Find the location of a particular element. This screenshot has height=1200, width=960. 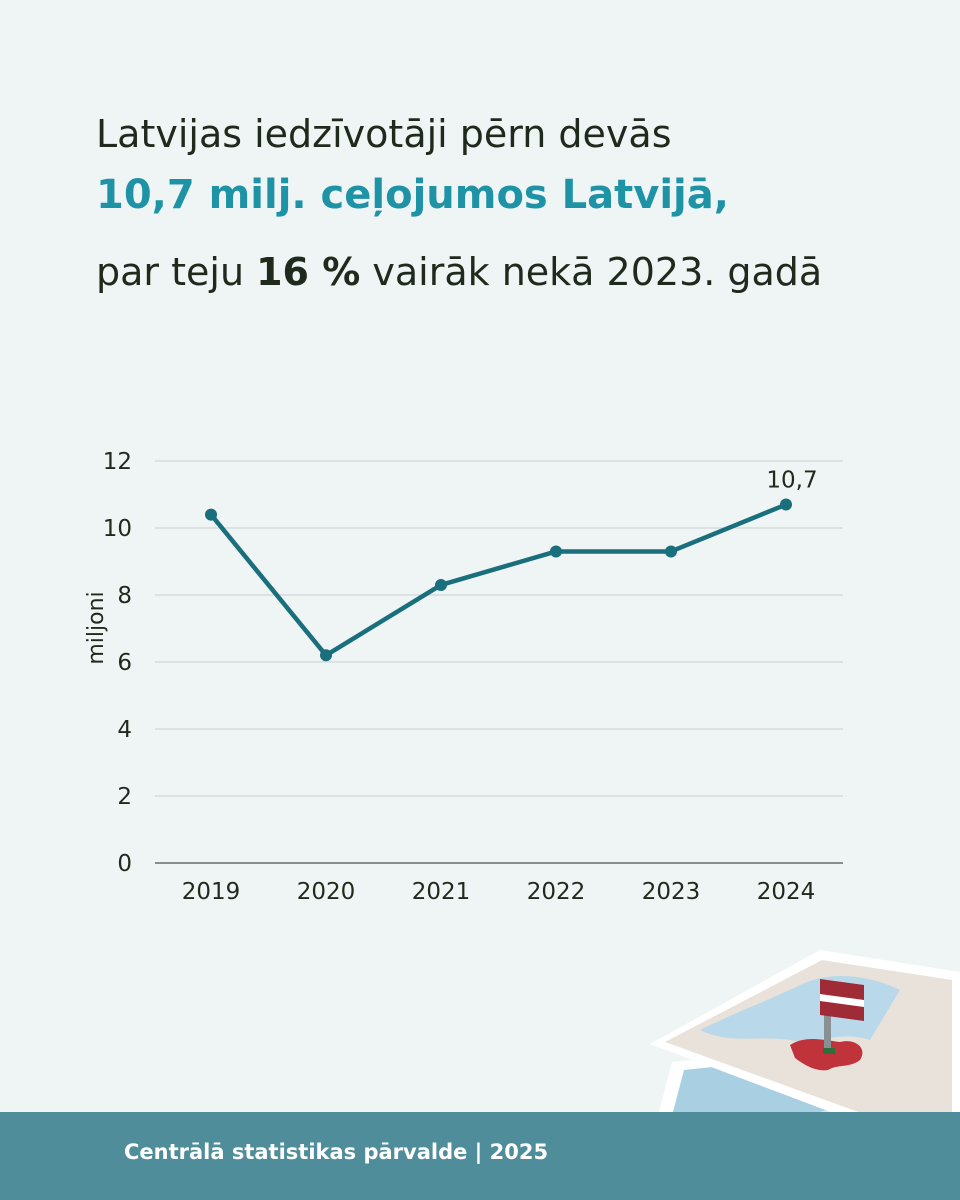

headline-line-3-pre: par teju is located at coordinates (176, 272).